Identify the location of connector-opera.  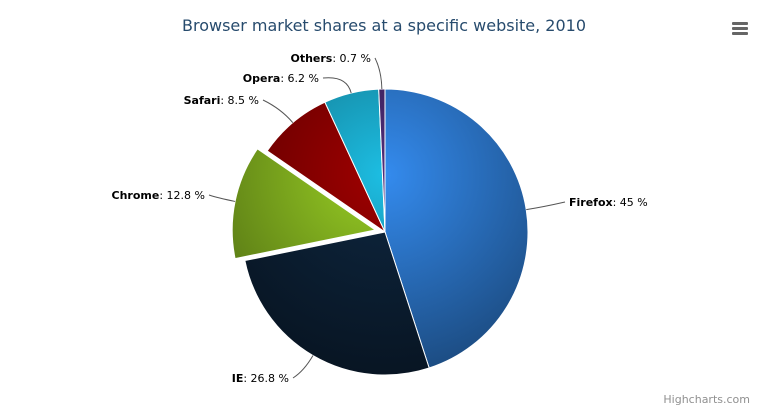
(337, 85).